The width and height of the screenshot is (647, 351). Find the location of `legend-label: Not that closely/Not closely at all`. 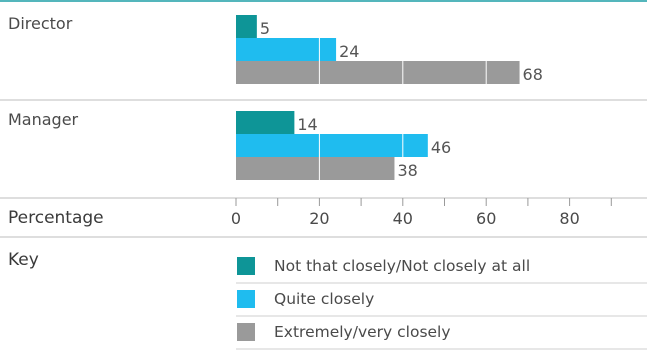

legend-label: Not that closely/Not closely at all is located at coordinates (402, 266).